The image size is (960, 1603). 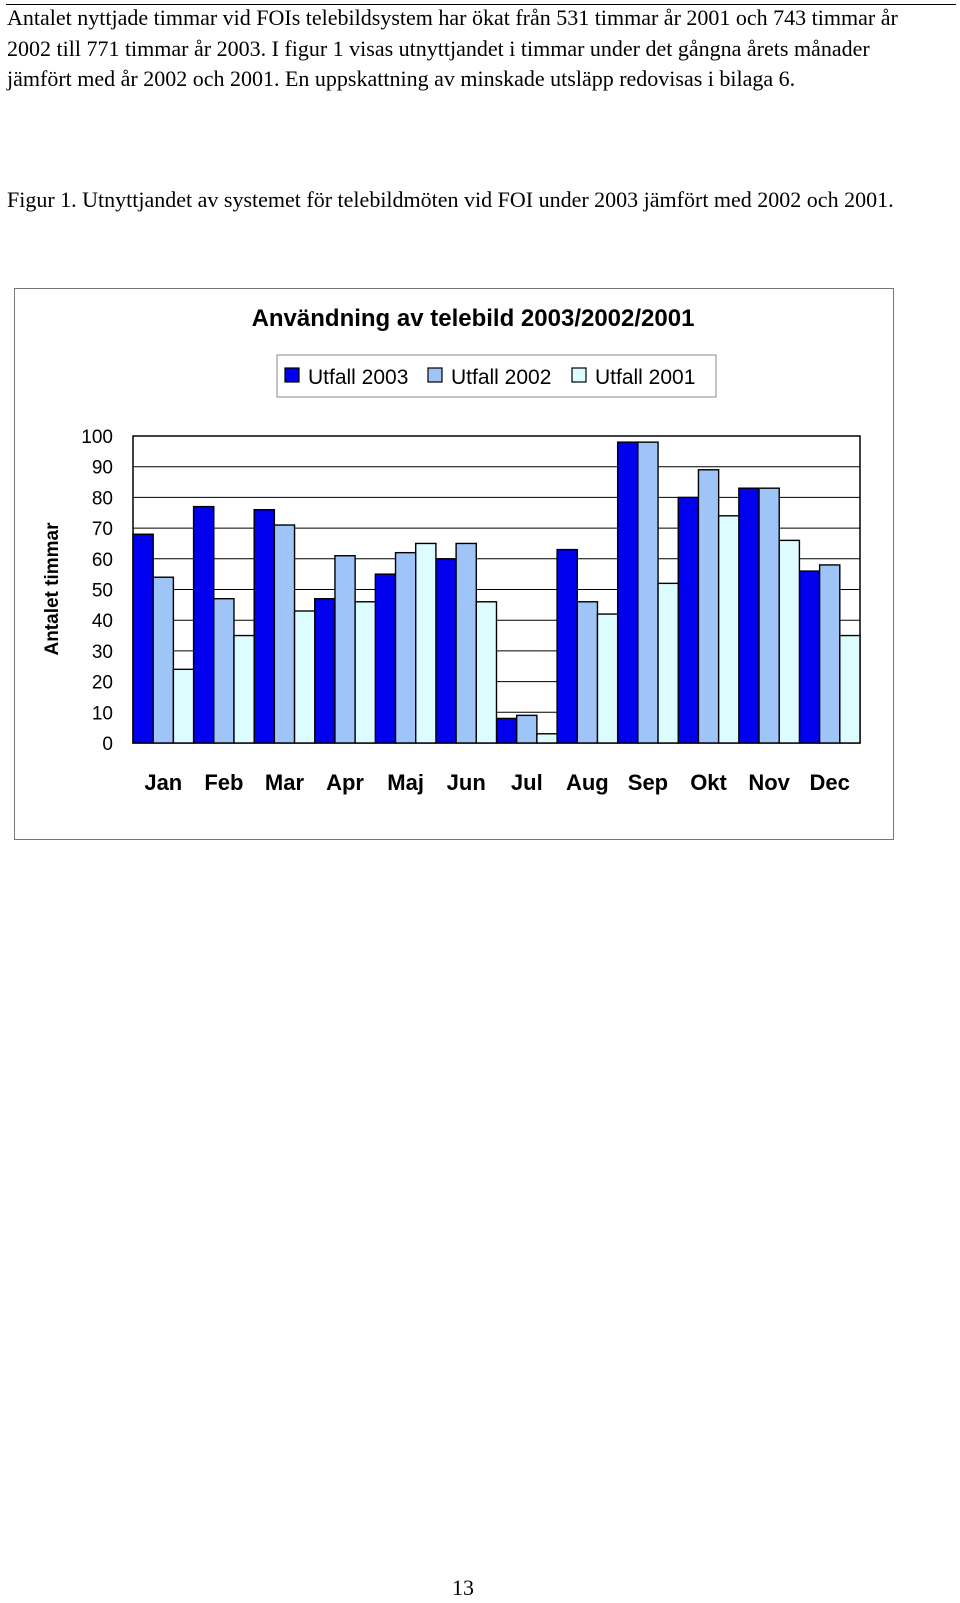 I want to click on x-tick-label: Jan, so click(x=163, y=782).